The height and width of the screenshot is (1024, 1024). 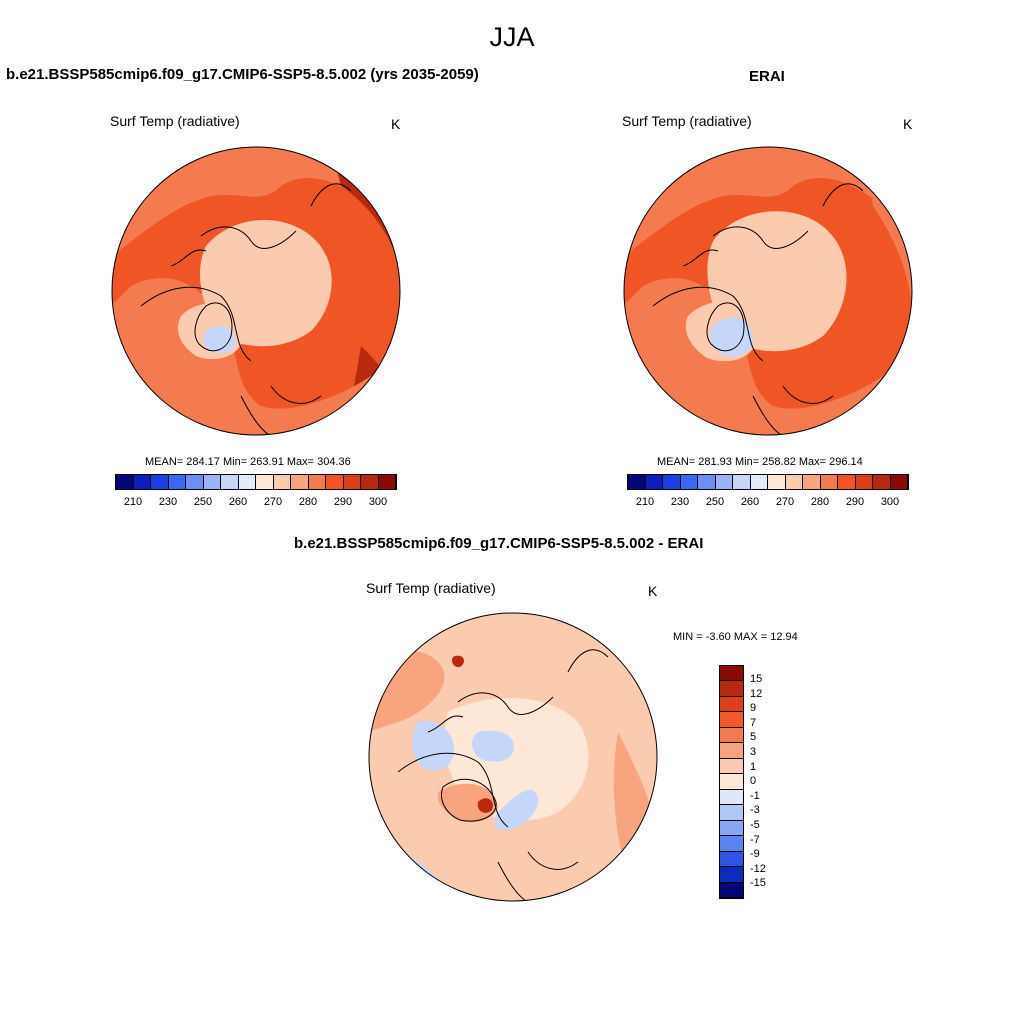 I want to click on colorbar-tick-label: -7, so click(x=755, y=839).